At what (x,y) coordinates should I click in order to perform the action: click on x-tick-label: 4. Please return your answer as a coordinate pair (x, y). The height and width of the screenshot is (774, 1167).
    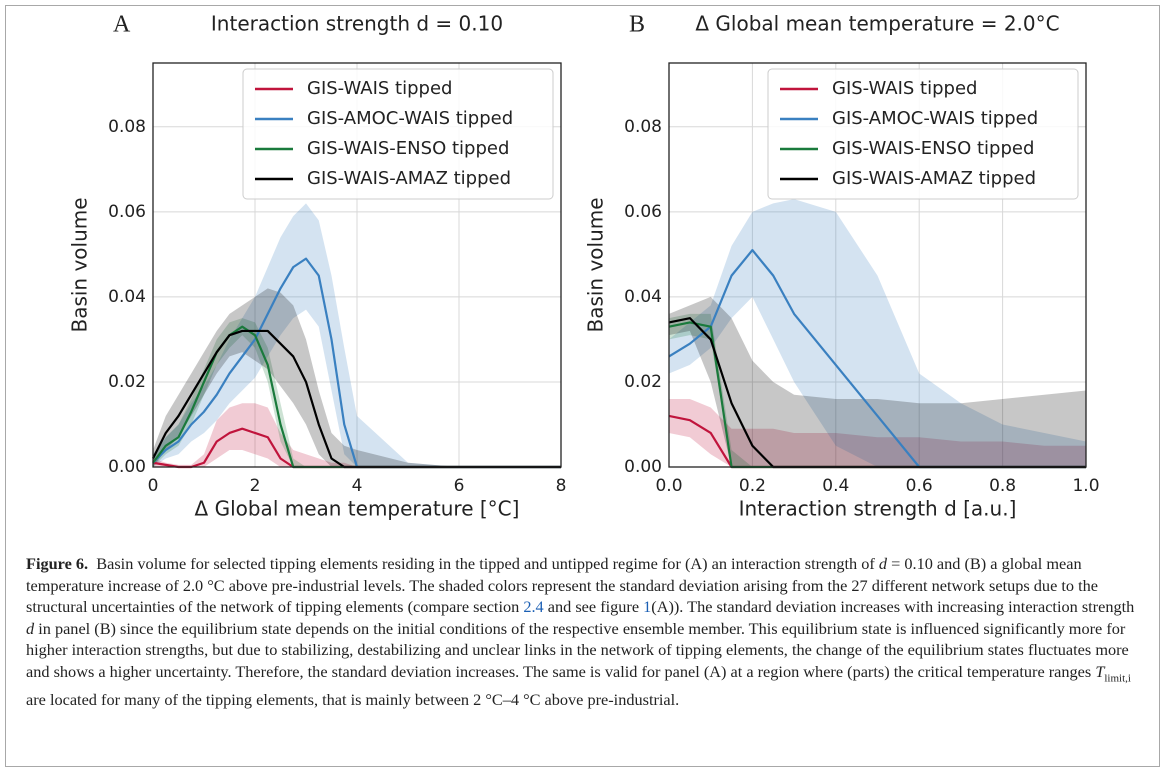
    Looking at the image, I should click on (357, 486).